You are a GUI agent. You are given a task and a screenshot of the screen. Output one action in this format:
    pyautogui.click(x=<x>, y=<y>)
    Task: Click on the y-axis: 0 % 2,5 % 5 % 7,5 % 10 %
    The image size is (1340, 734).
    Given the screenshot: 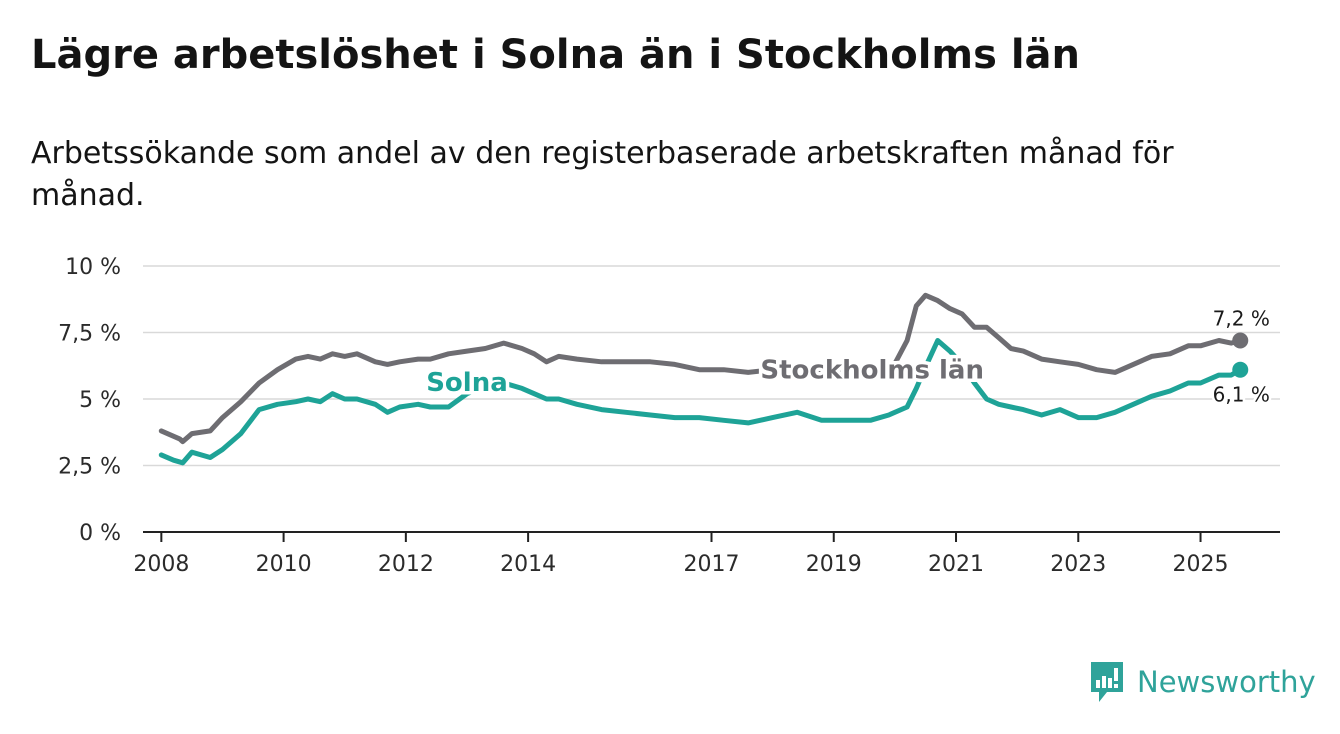 What is the action you would take?
    pyautogui.click(x=89, y=400)
    